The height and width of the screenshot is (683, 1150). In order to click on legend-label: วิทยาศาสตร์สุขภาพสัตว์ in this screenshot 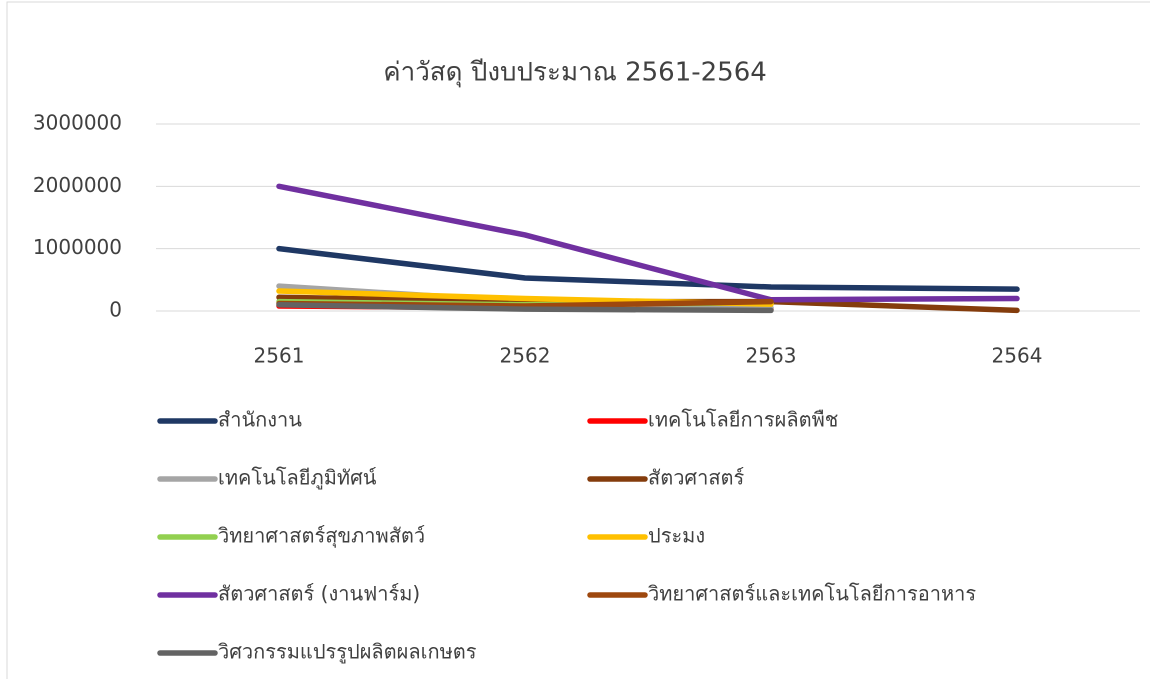, I will do `click(321, 536)`.